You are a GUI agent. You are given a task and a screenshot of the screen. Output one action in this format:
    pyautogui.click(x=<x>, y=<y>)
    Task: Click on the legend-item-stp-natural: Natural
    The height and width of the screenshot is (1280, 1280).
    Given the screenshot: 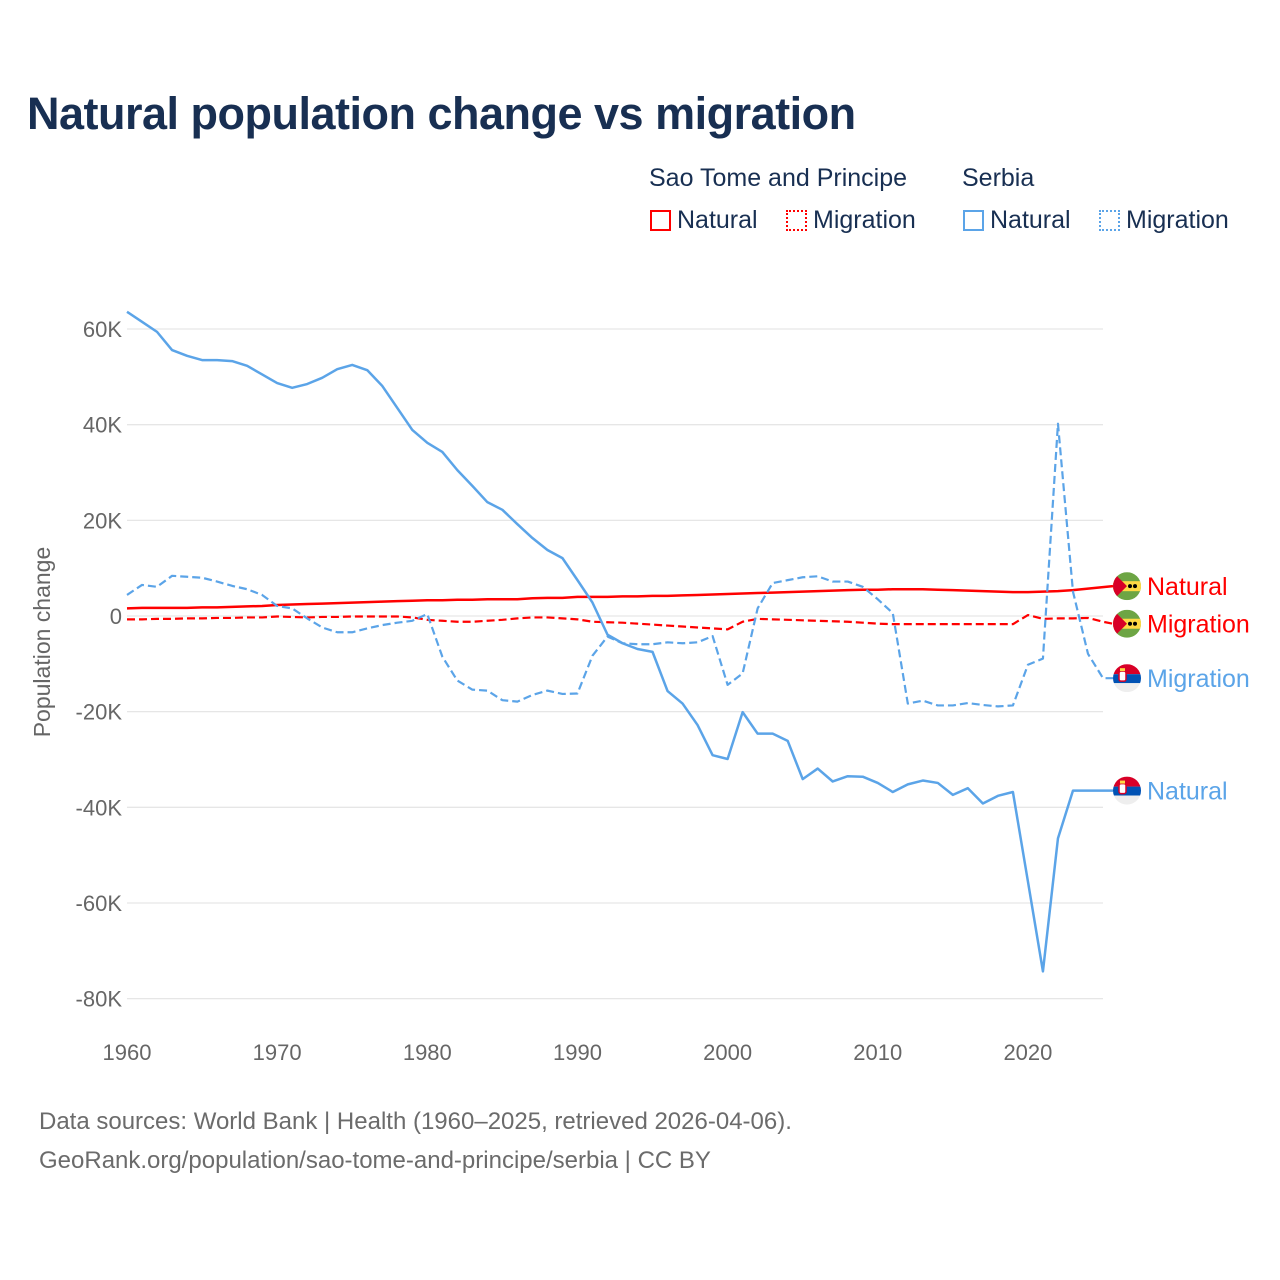 What is the action you would take?
    pyautogui.click(x=704, y=220)
    